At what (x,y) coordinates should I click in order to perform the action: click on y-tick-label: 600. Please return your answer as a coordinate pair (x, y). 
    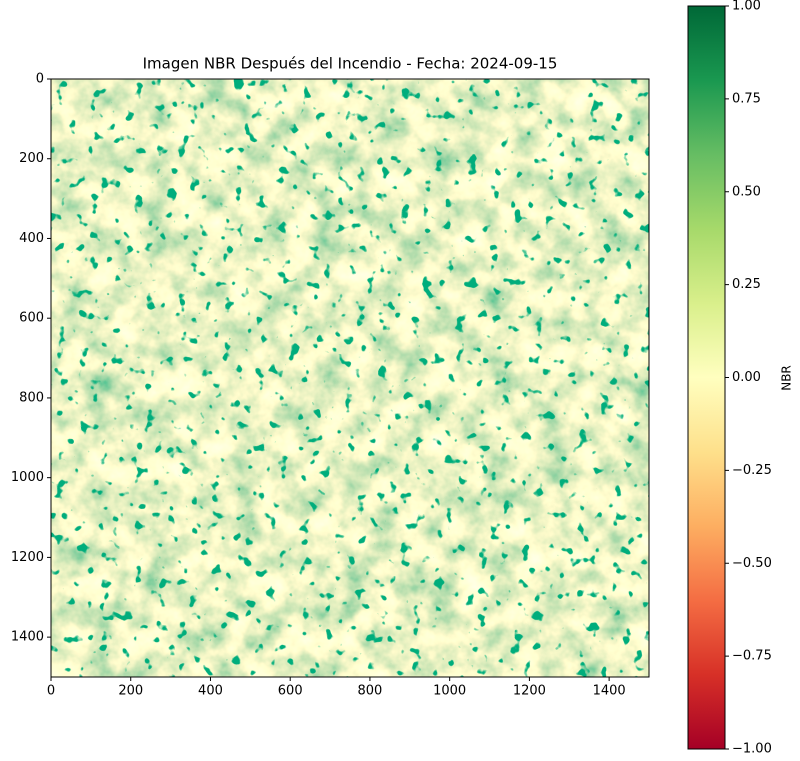
    Looking at the image, I should click on (31, 318).